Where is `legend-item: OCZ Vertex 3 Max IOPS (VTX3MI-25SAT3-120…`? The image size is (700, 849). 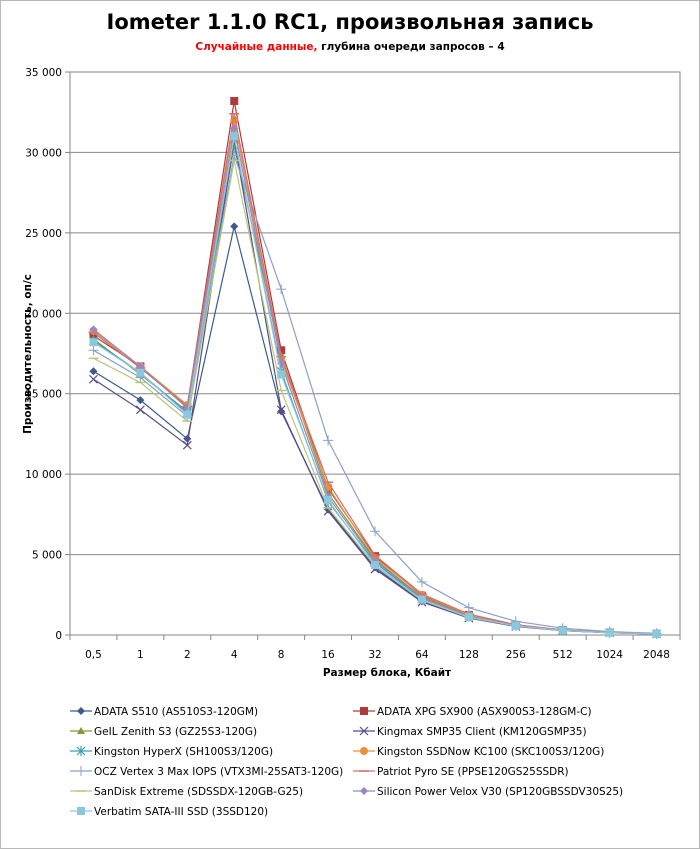 legend-item: OCZ Vertex 3 Max IOPS (VTX3MI-25SAT3-120… is located at coordinates (220, 773).